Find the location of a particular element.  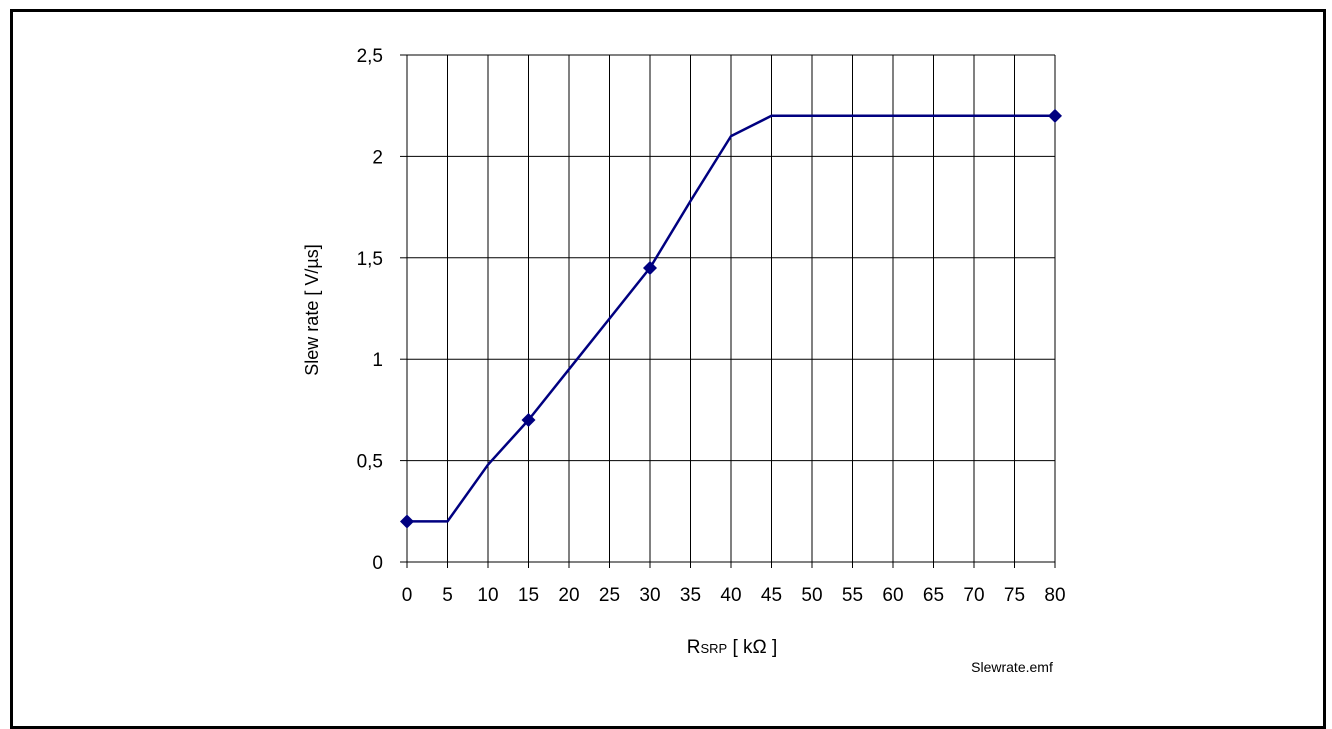

x-tick-label: 45 is located at coordinates (771, 595).